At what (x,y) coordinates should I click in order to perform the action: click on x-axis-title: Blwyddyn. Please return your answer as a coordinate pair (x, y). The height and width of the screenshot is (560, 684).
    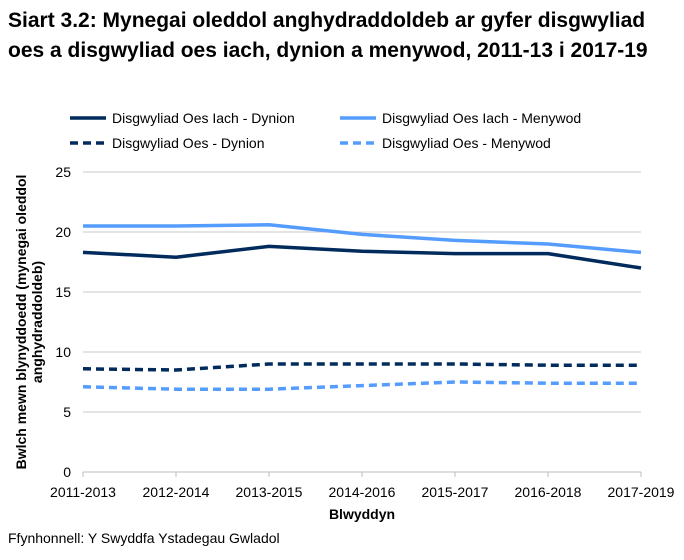
    Looking at the image, I should click on (362, 514).